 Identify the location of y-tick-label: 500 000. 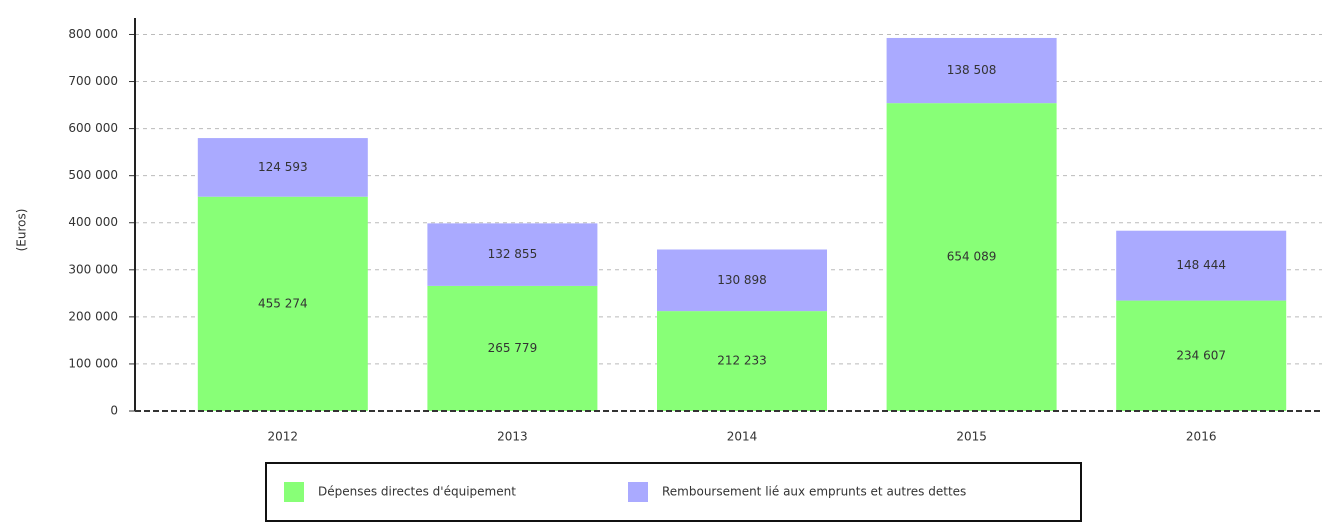
(93, 175).